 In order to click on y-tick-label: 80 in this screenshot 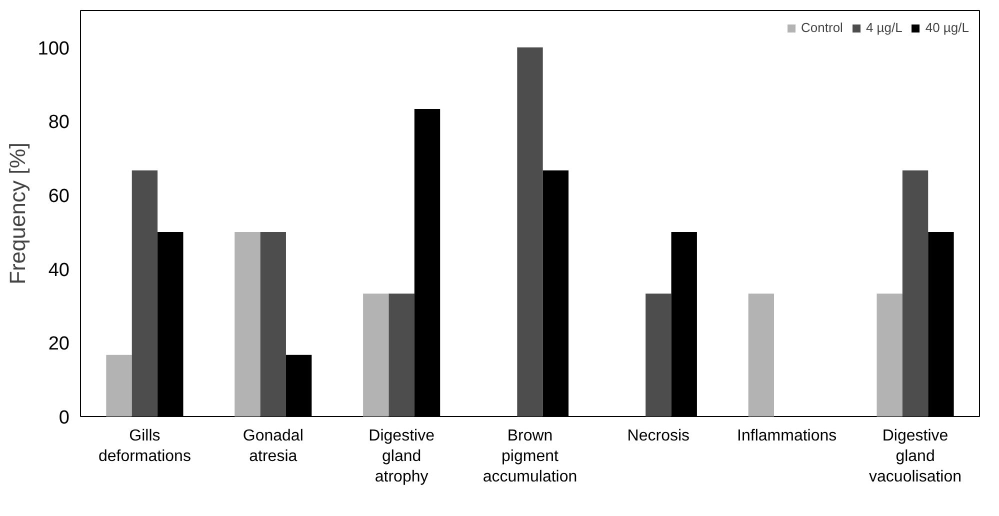, I will do `click(59, 123)`.